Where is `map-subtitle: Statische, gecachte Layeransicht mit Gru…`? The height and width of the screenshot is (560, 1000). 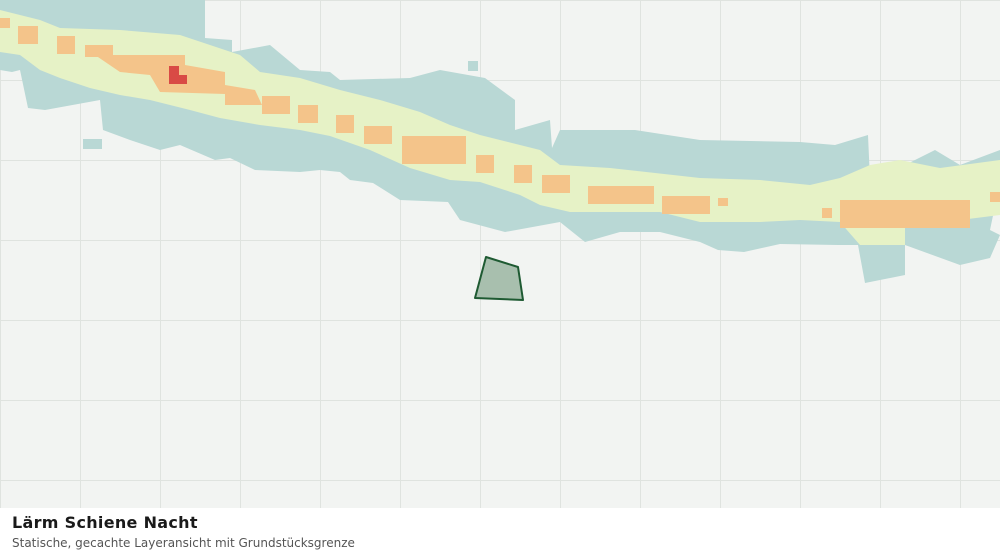
map-subtitle: Statische, gecachte Layeransicht mit Gru… is located at coordinates (183, 543).